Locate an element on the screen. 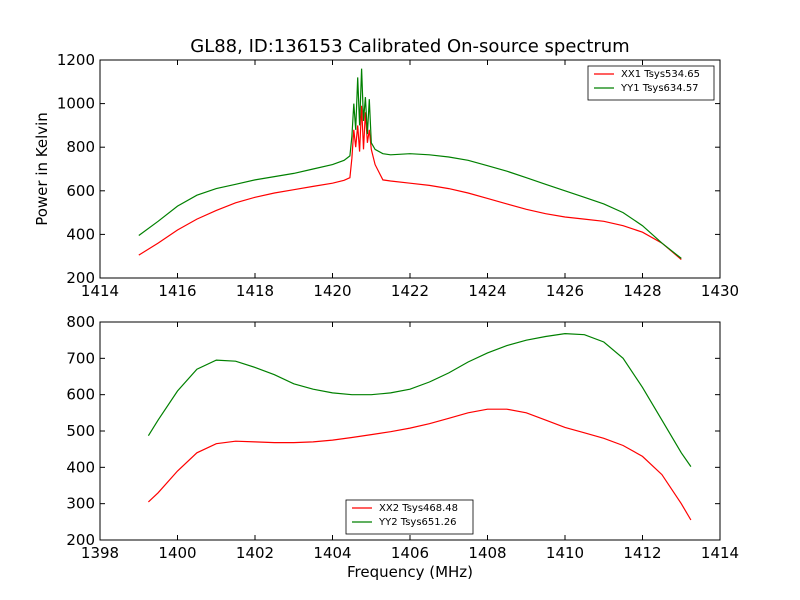 The width and height of the screenshot is (800, 600). x-tick-label: 1404 is located at coordinates (332, 553).